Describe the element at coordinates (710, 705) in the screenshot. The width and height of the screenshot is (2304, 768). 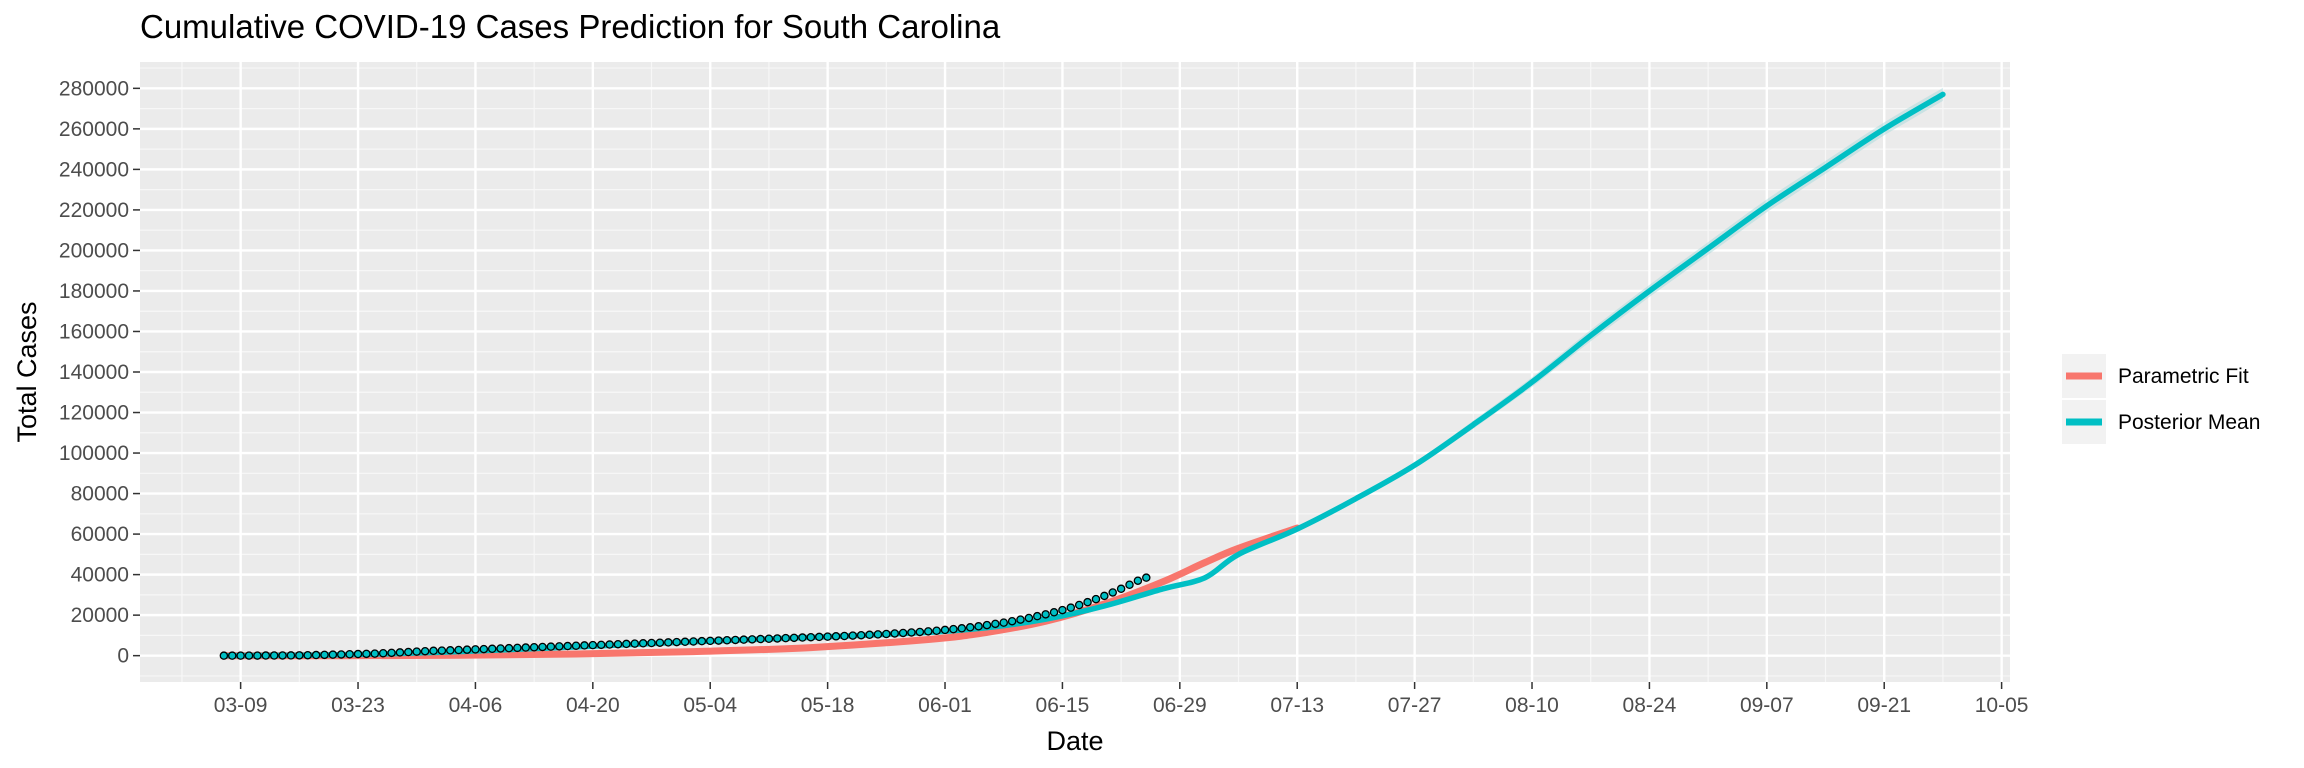
I see `x-tick-label: 05-04` at that location.